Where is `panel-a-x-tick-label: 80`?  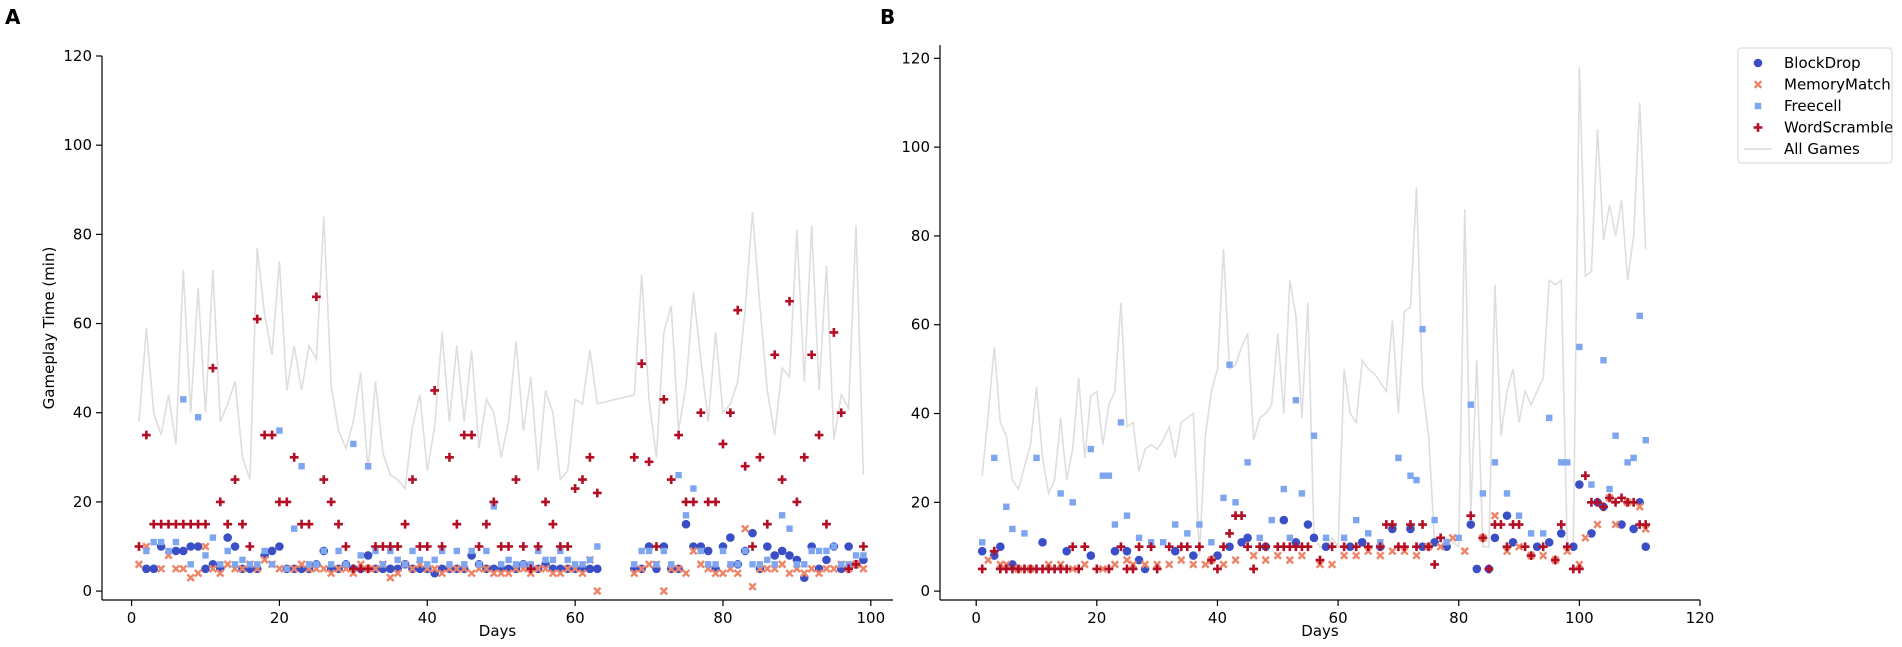
panel-a-x-tick-label: 80 is located at coordinates (722, 618).